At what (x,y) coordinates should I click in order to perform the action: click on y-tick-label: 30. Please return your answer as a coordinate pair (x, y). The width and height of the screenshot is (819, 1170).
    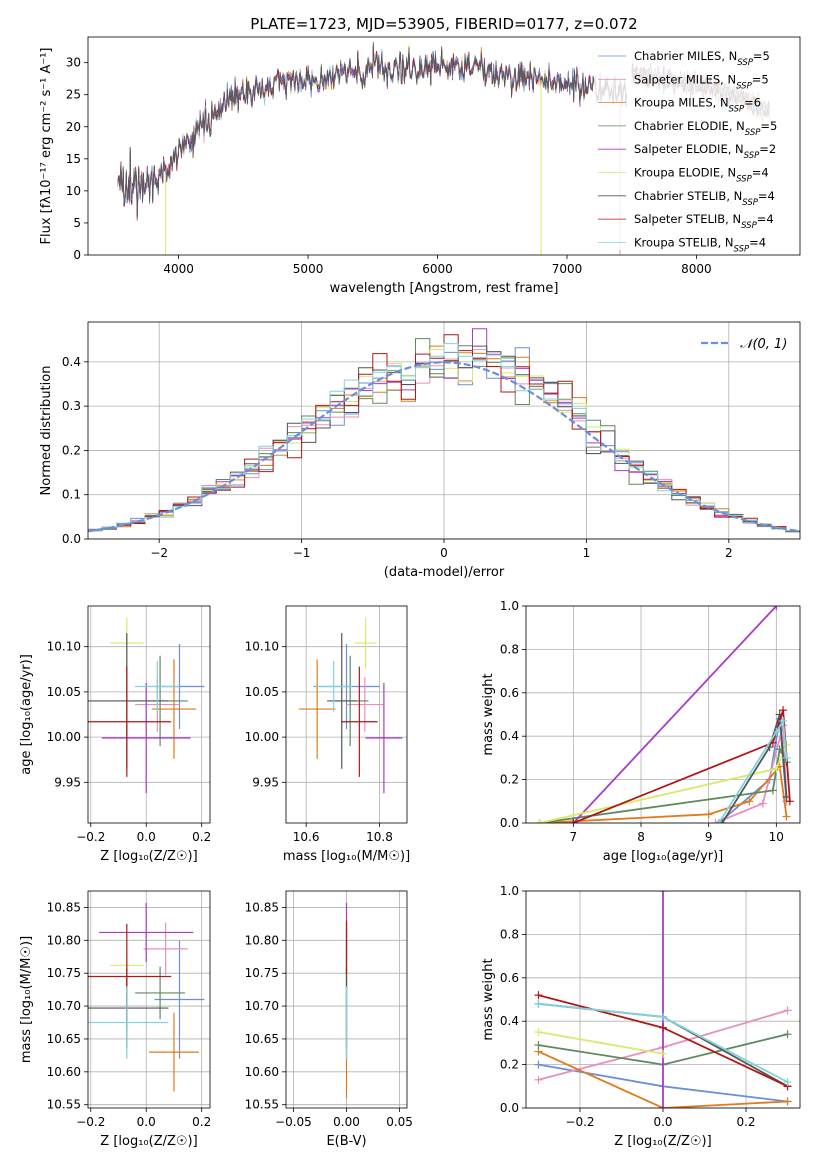
    Looking at the image, I should click on (73, 63).